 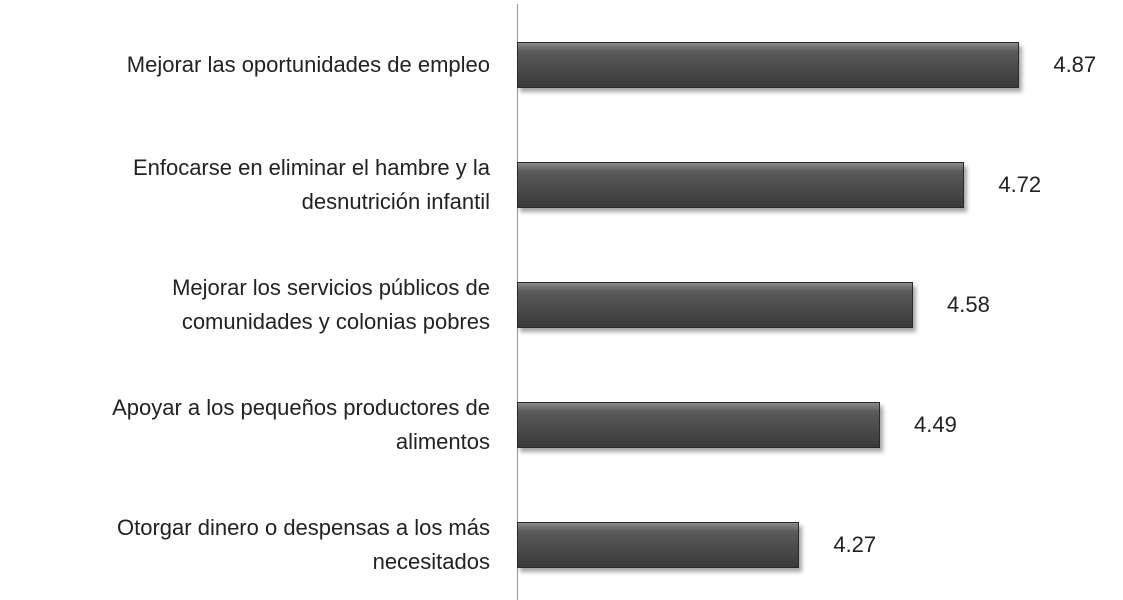 What do you see at coordinates (968, 304) in the screenshot?
I see `value-label: 4.58` at bounding box center [968, 304].